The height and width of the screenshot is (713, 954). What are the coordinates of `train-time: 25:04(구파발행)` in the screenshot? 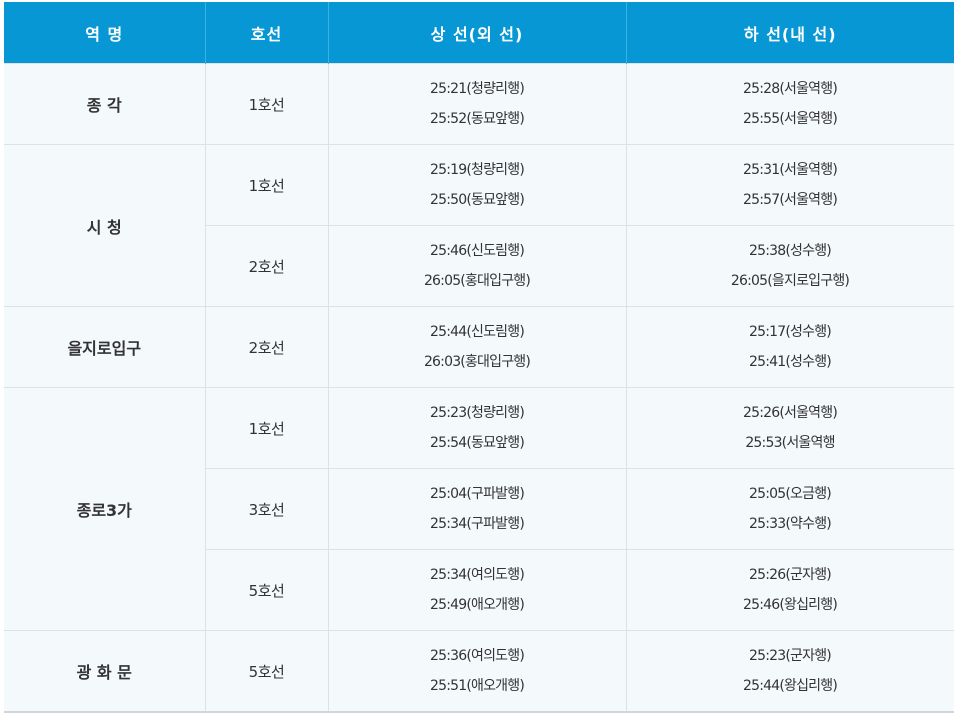 It's located at (477, 494).